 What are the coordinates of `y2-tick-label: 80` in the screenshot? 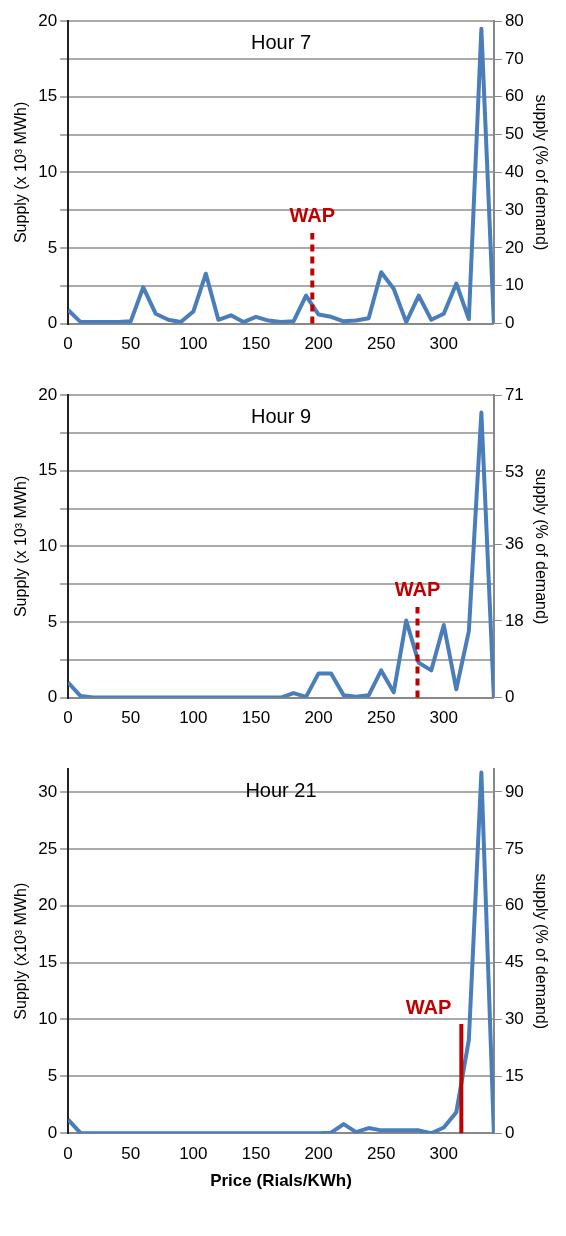 It's located at (514, 20).